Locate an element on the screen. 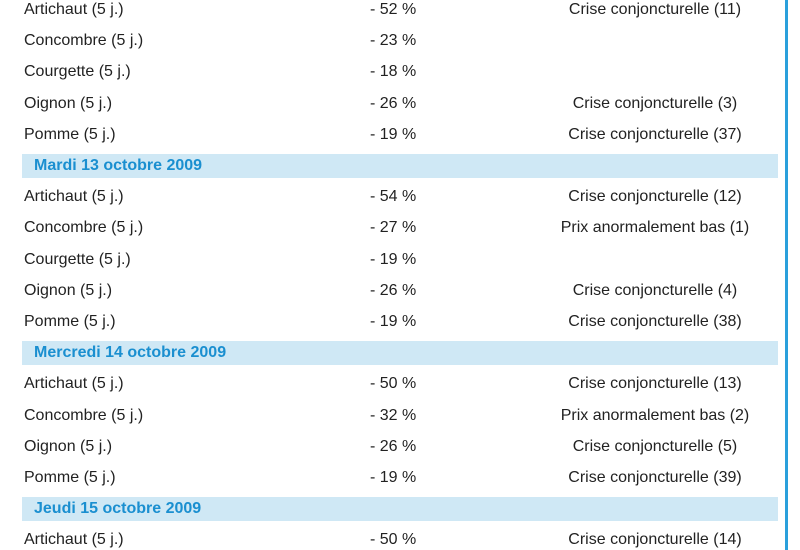 The image size is (800, 550). status-cell: Crise conjoncturelle (14) is located at coordinates (655, 540).